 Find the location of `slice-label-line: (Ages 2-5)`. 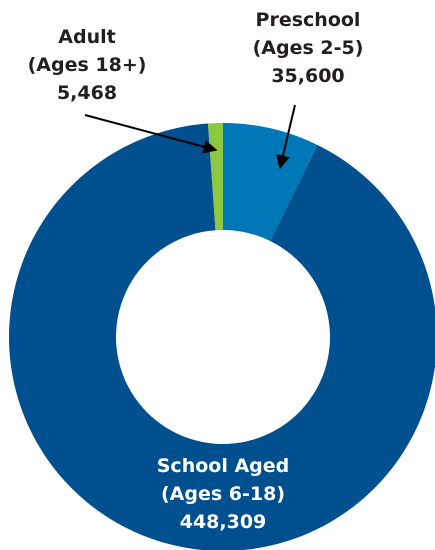

slice-label-line: (Ages 2-5) is located at coordinates (308, 48).